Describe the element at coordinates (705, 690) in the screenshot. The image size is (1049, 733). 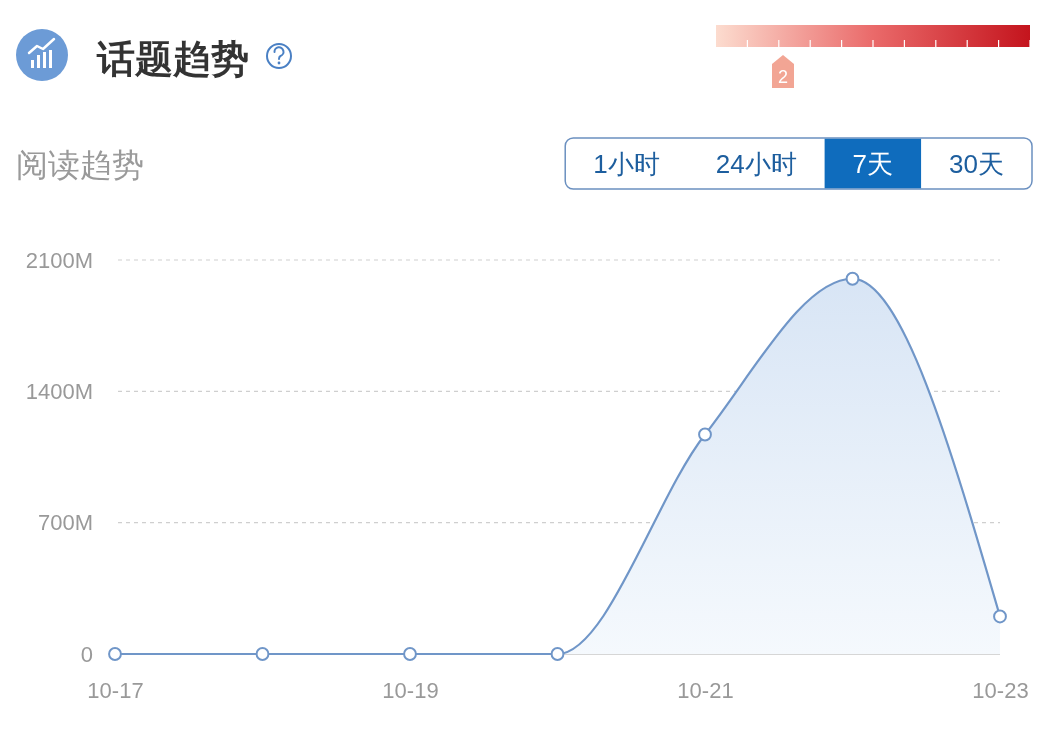
I see `x-tick-label: 10-21` at that location.